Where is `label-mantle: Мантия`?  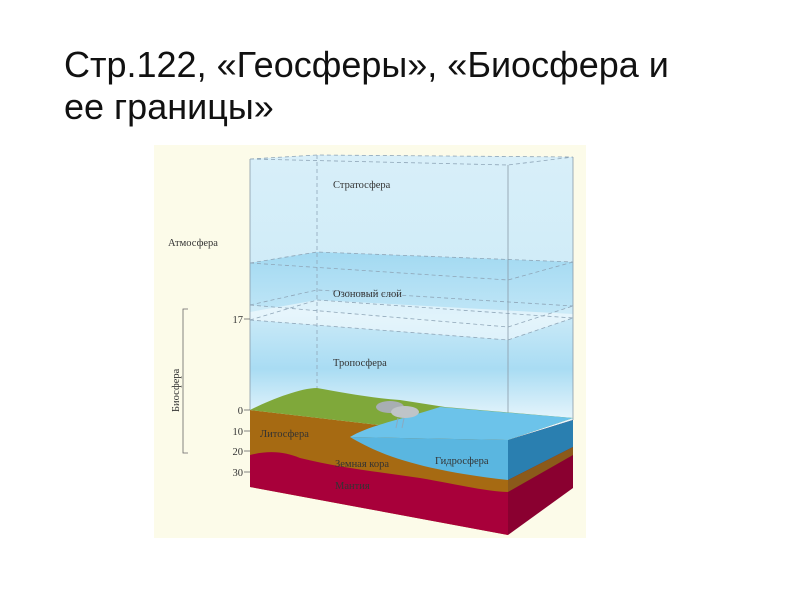
label-mantle: Мантия is located at coordinates (352, 486).